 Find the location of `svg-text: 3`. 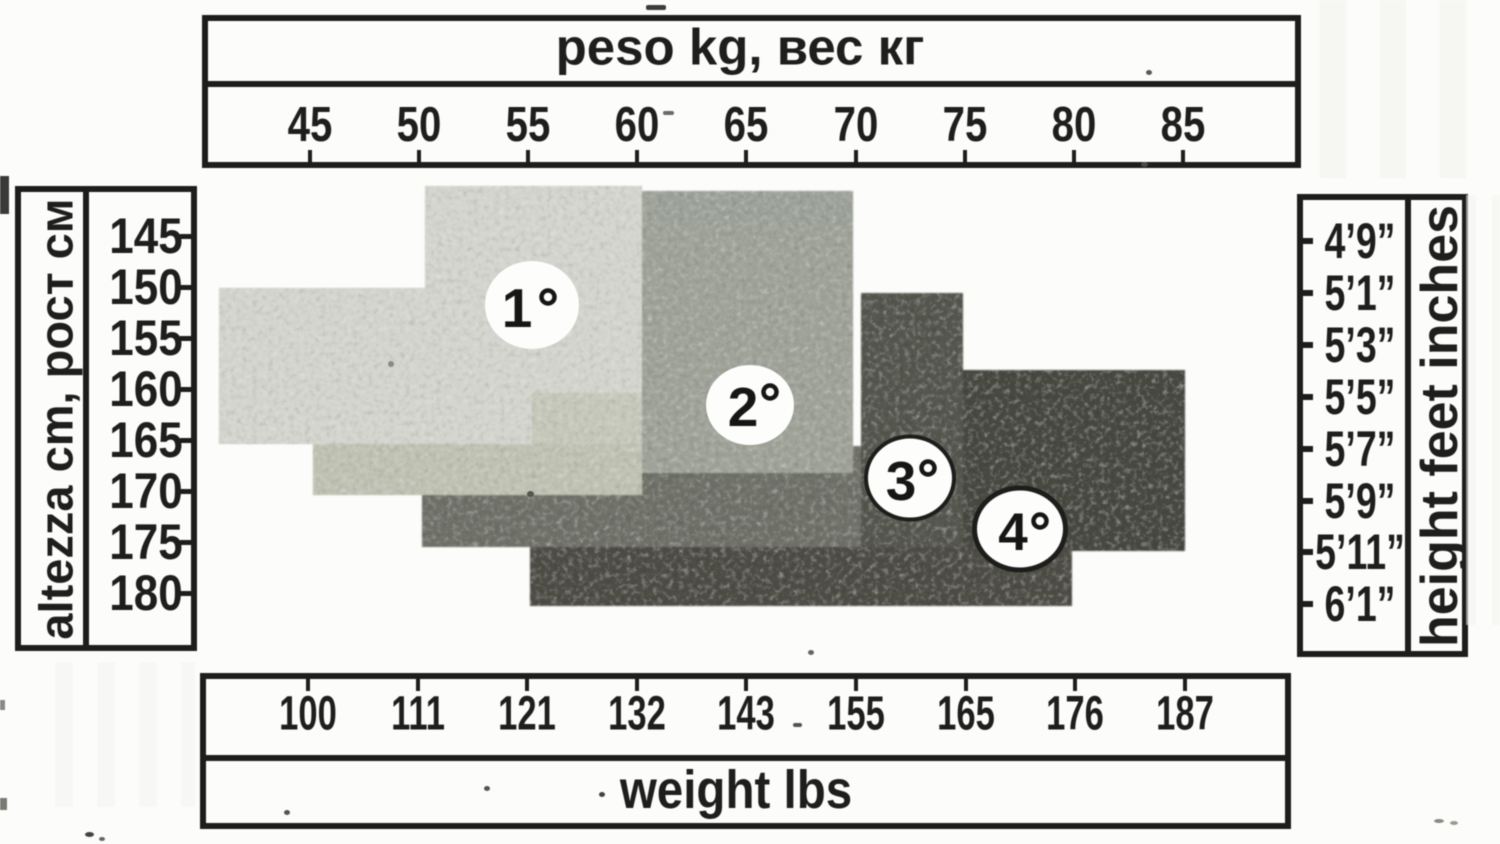

svg-text: 3 is located at coordinates (901, 481).